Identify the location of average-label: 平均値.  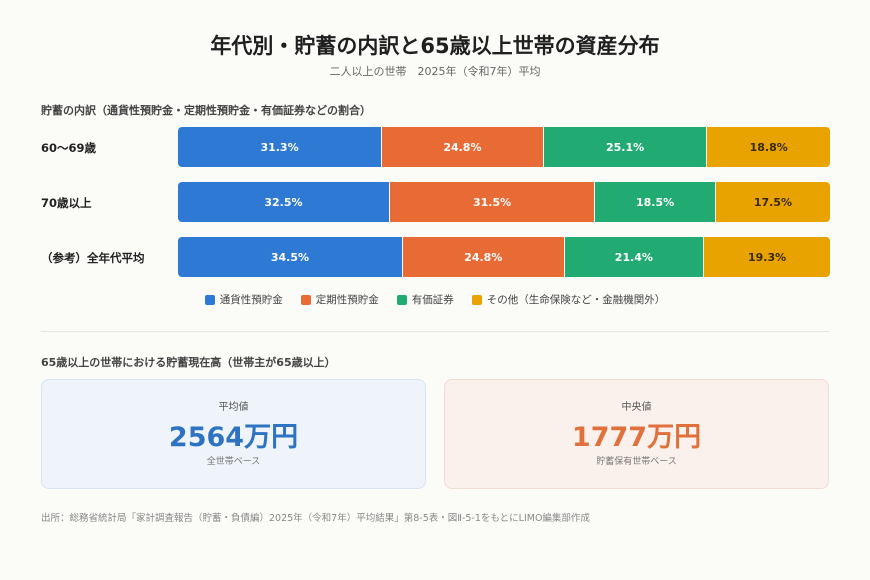
(233, 407).